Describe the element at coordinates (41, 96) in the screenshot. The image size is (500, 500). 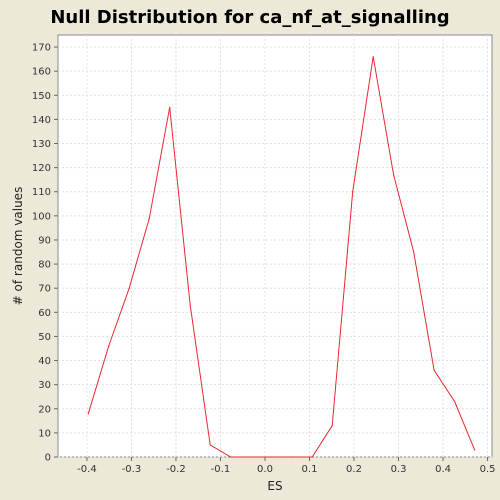
I see `y-tick-label: 150` at that location.